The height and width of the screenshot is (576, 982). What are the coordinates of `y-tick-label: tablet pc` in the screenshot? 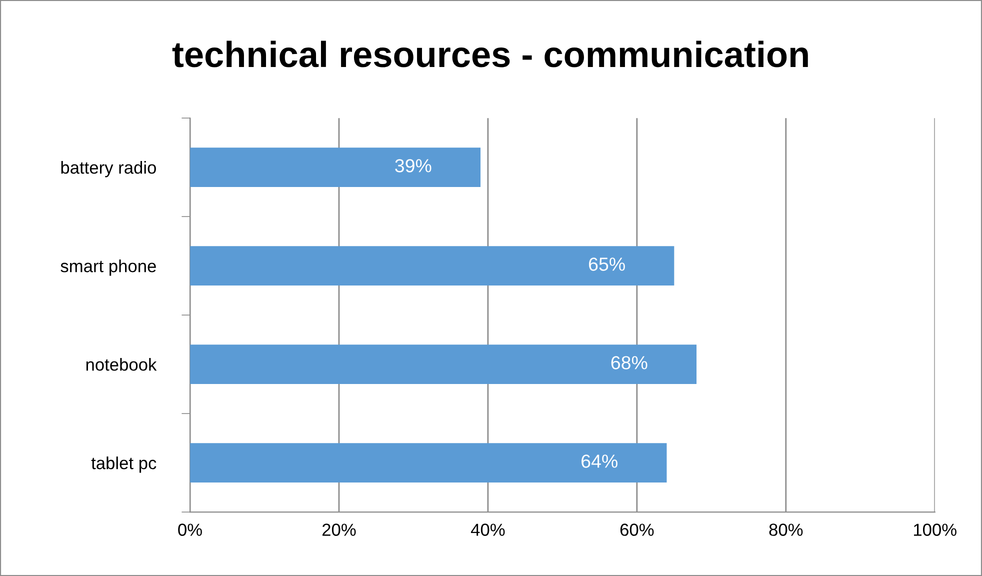 It's located at (123, 464).